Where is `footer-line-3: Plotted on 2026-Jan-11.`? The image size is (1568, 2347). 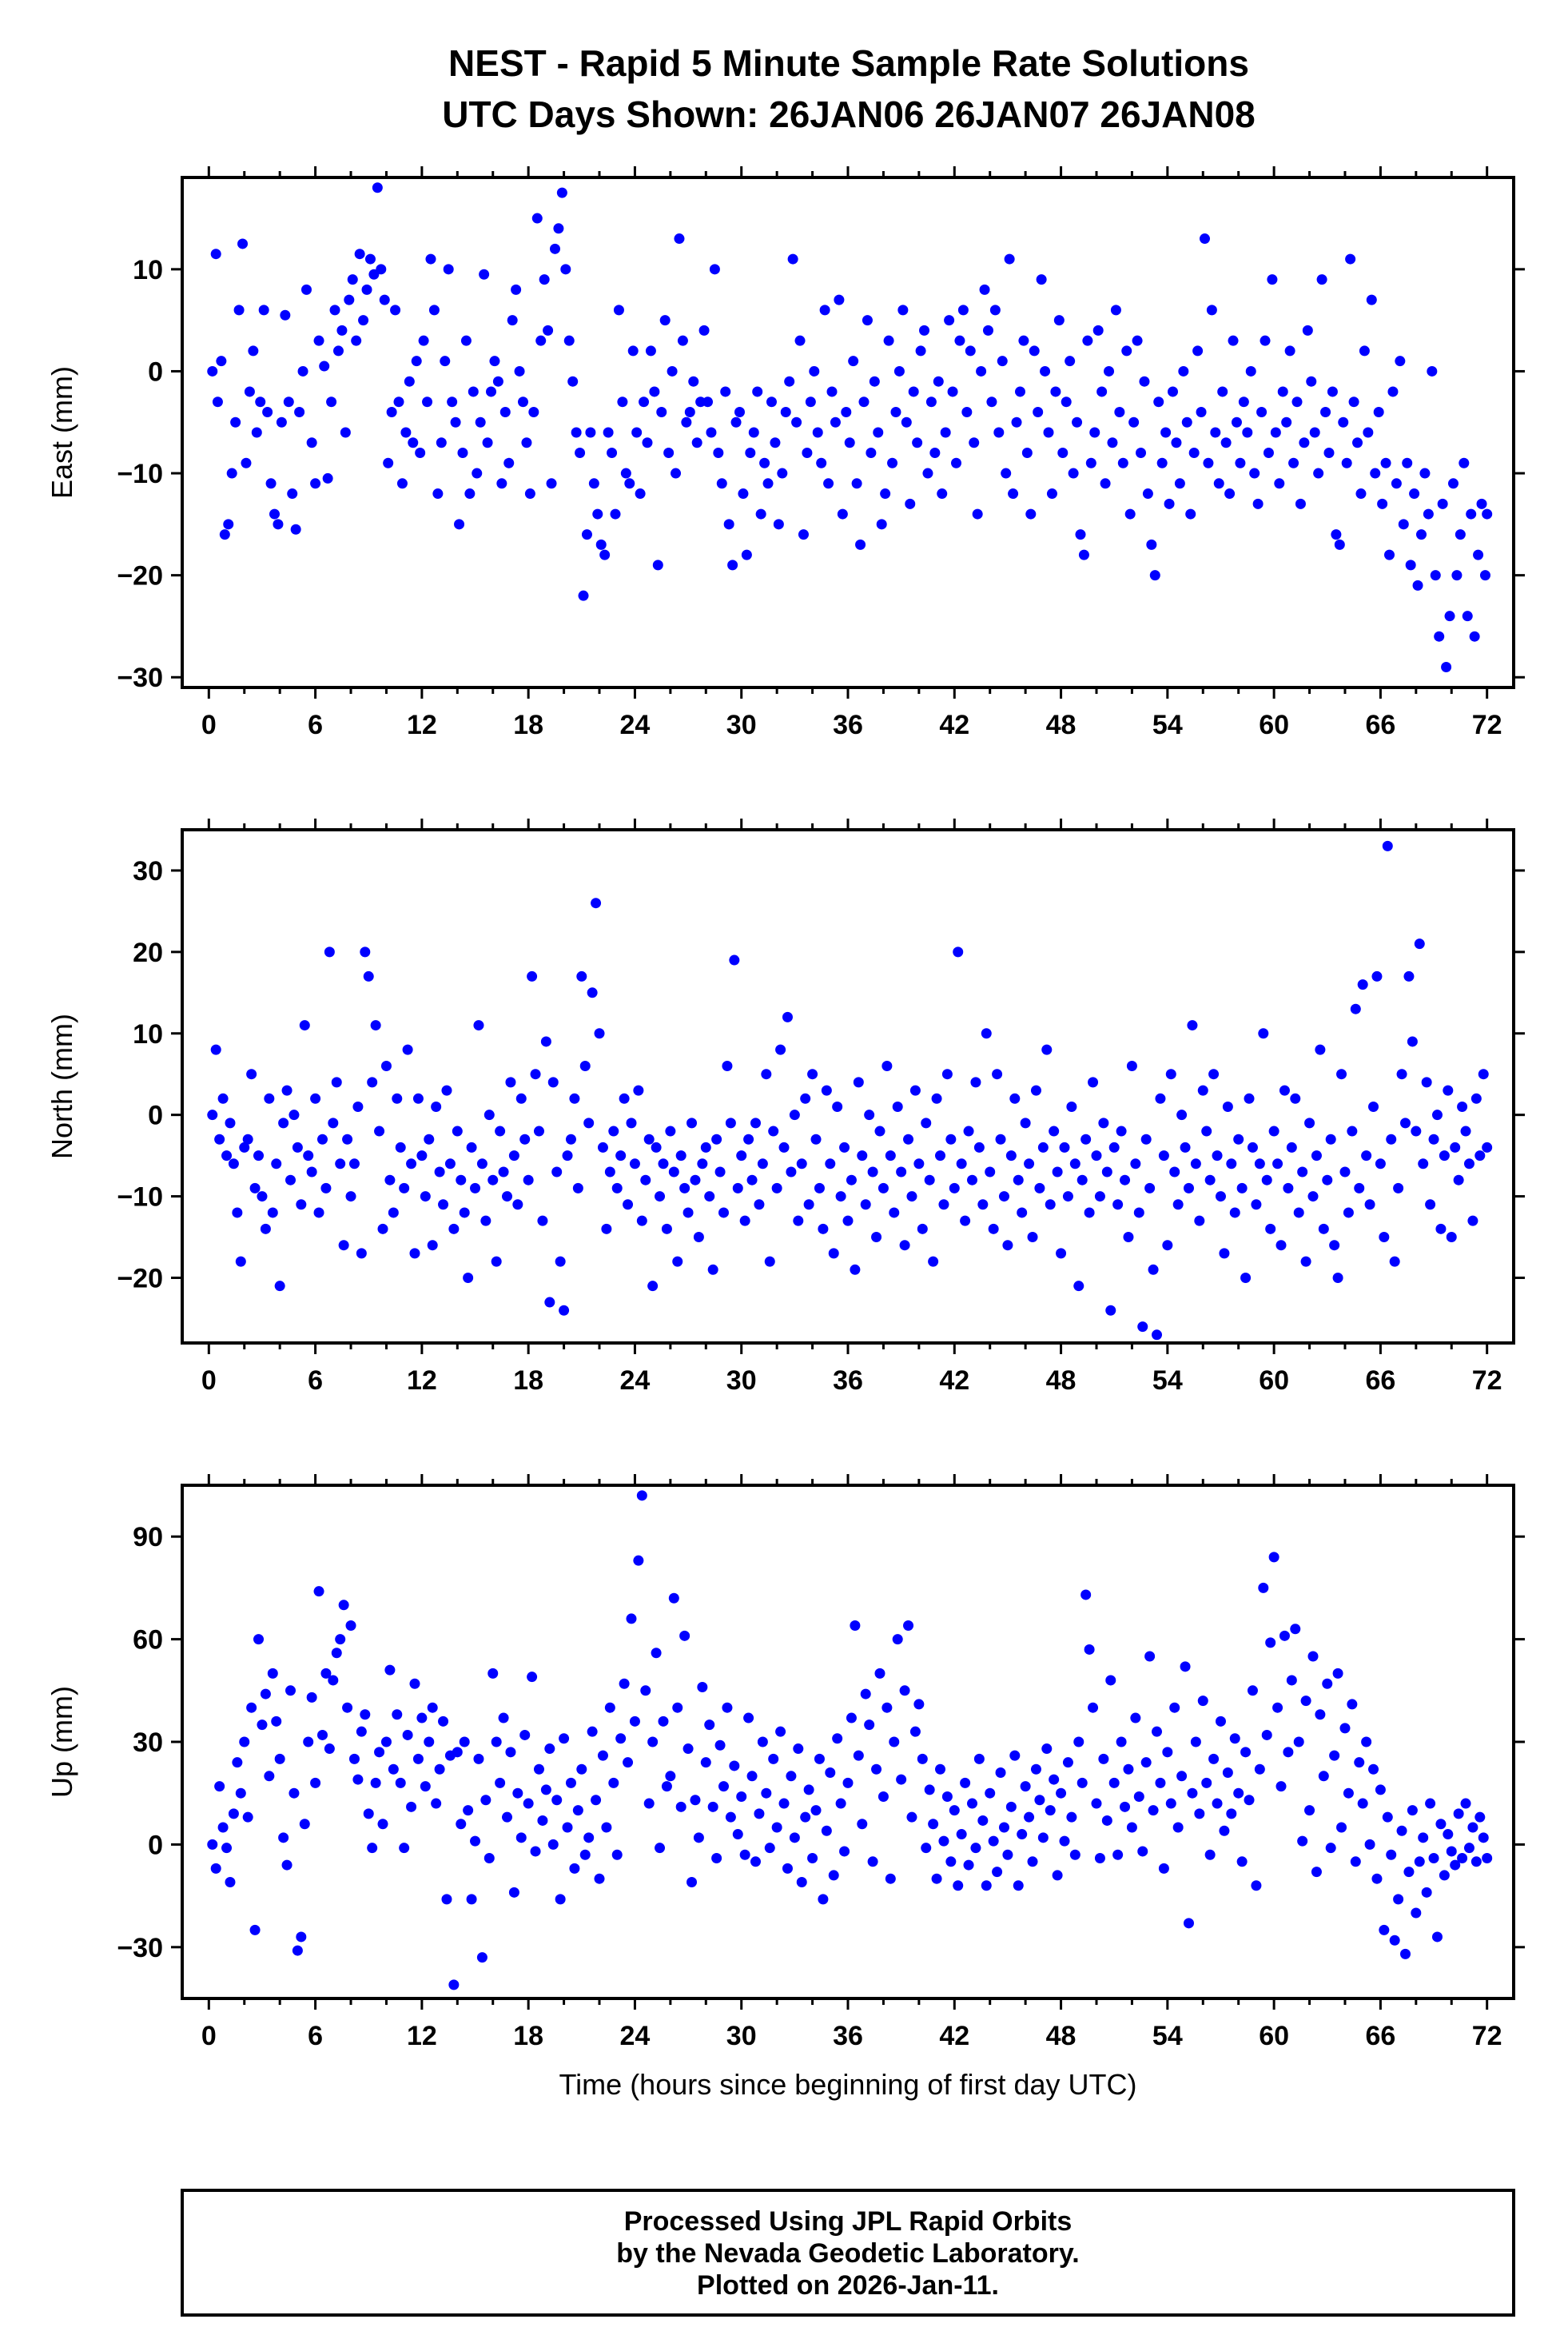
footer-line-3: Plotted on 2026-Jan-11. is located at coordinates (848, 2286).